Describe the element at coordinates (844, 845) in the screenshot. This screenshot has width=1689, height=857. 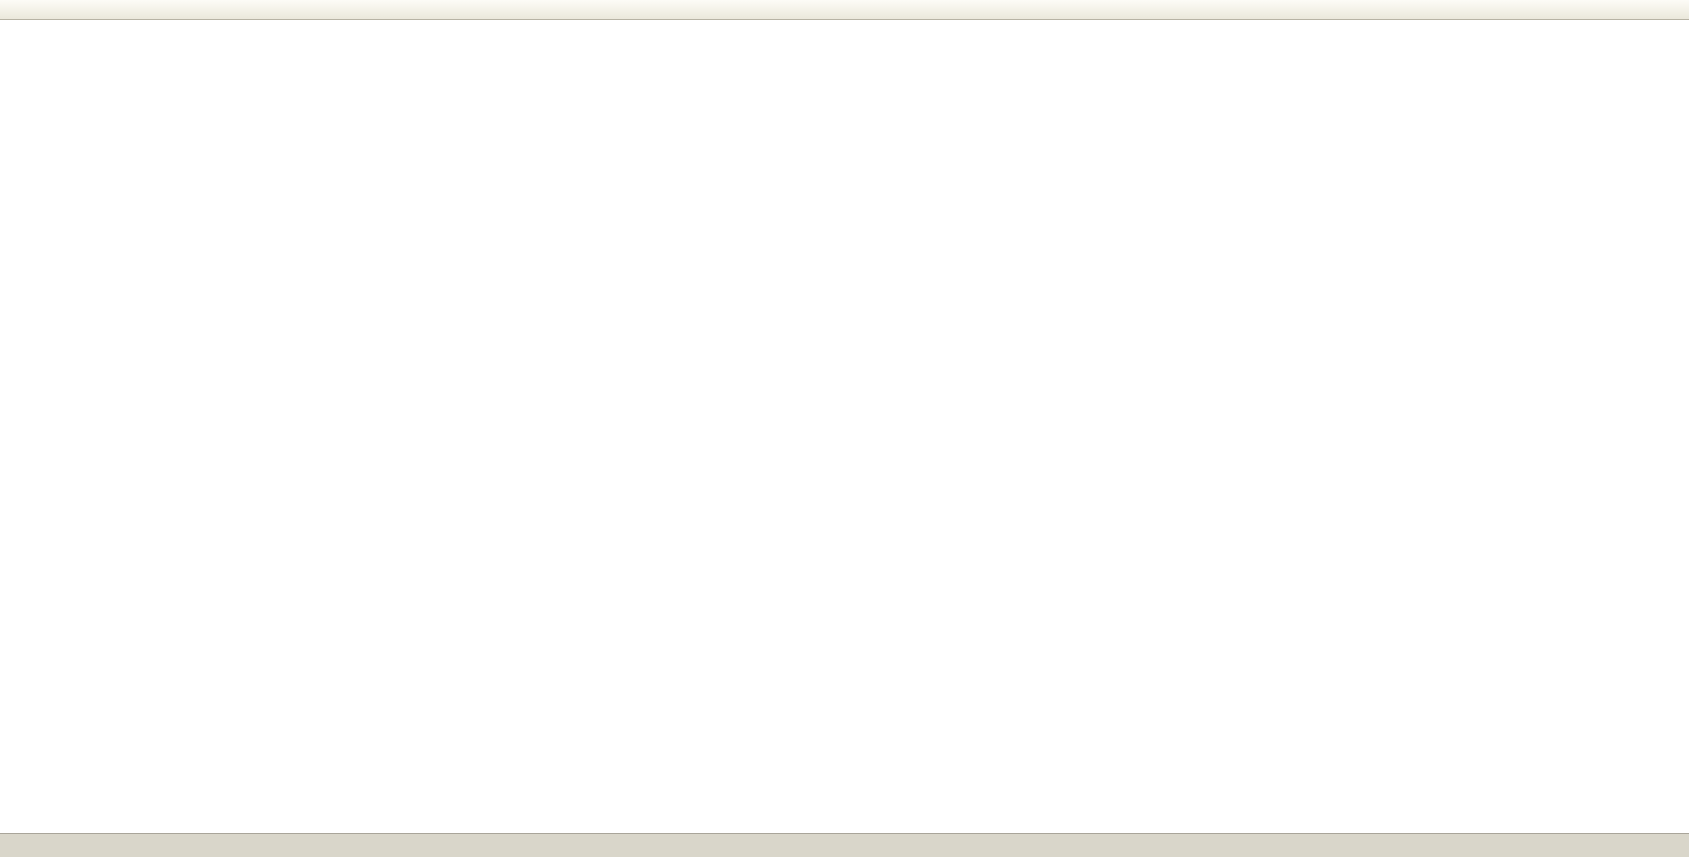
I see `bottom-panel-strip` at that location.